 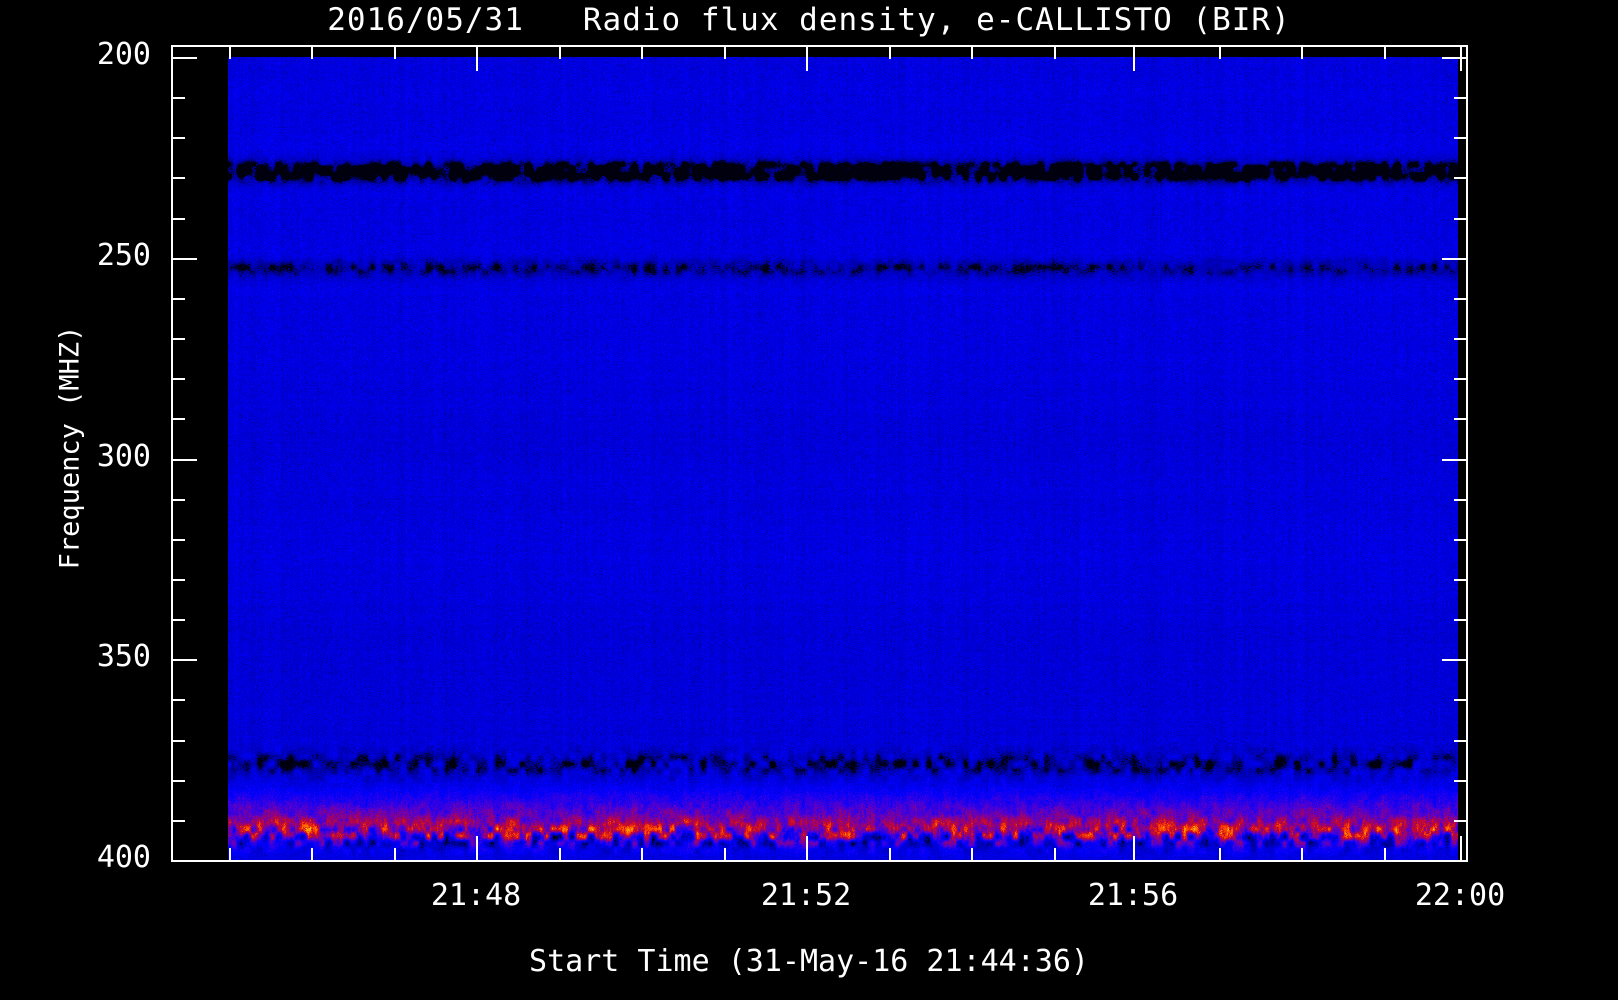 I want to click on x-major-tick-bottom-22:00, so click(x=1461, y=849).